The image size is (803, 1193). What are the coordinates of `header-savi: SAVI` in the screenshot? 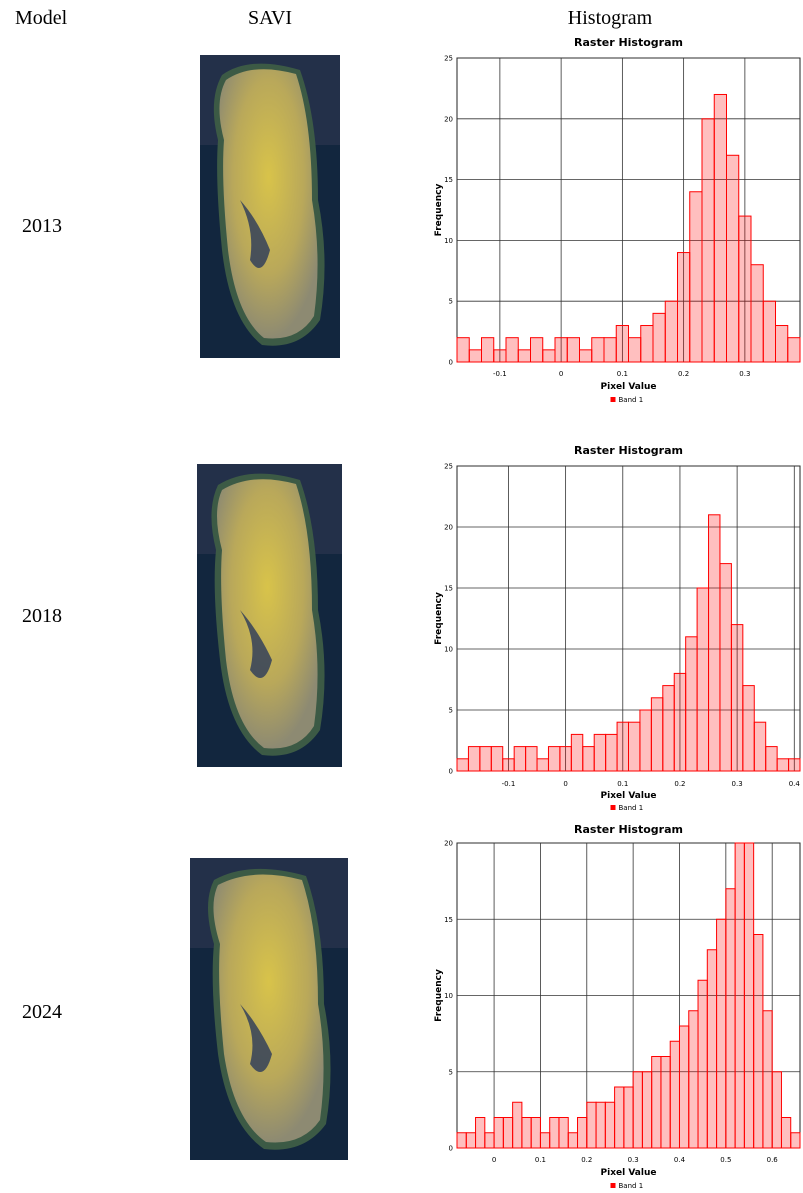 It's located at (270, 18).